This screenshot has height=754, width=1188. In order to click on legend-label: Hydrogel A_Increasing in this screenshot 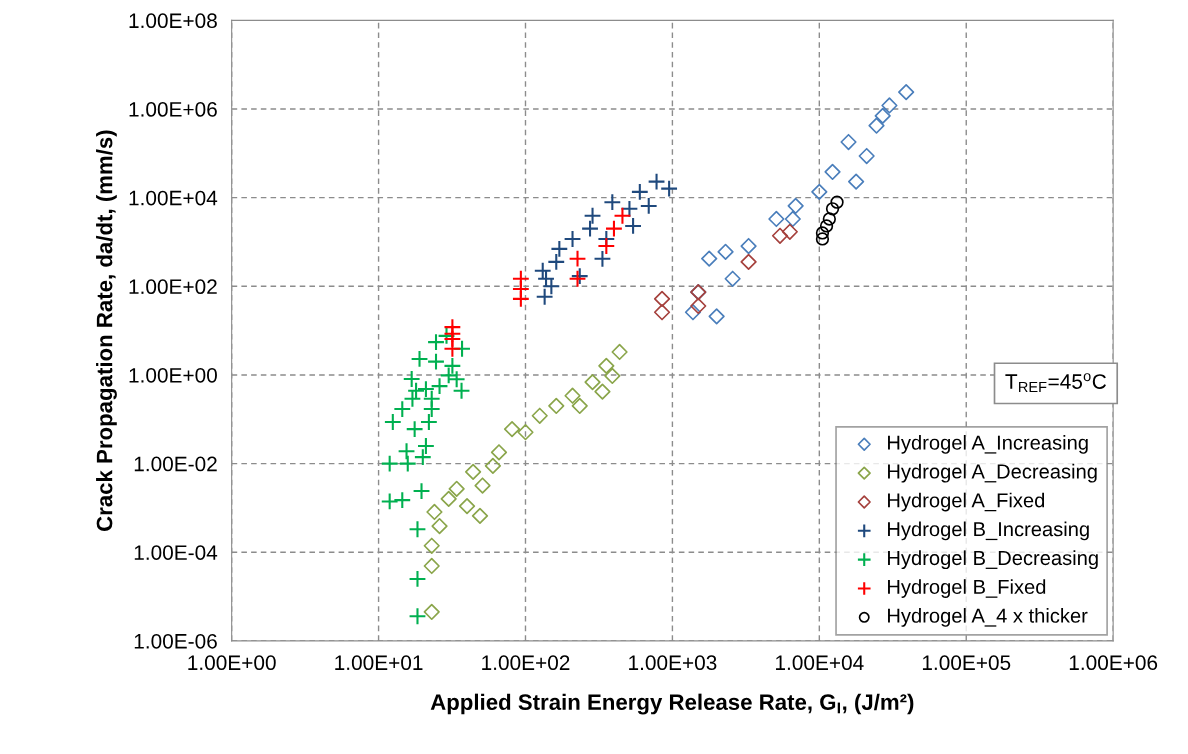, I will do `click(988, 444)`.